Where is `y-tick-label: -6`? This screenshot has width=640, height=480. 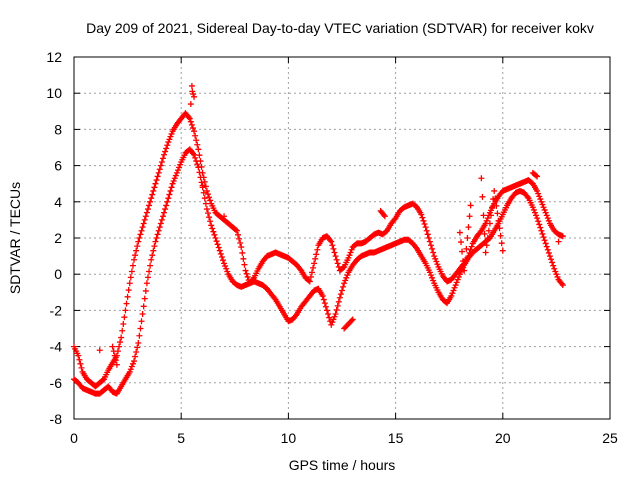 y-tick-label: -6 is located at coordinates (56, 383).